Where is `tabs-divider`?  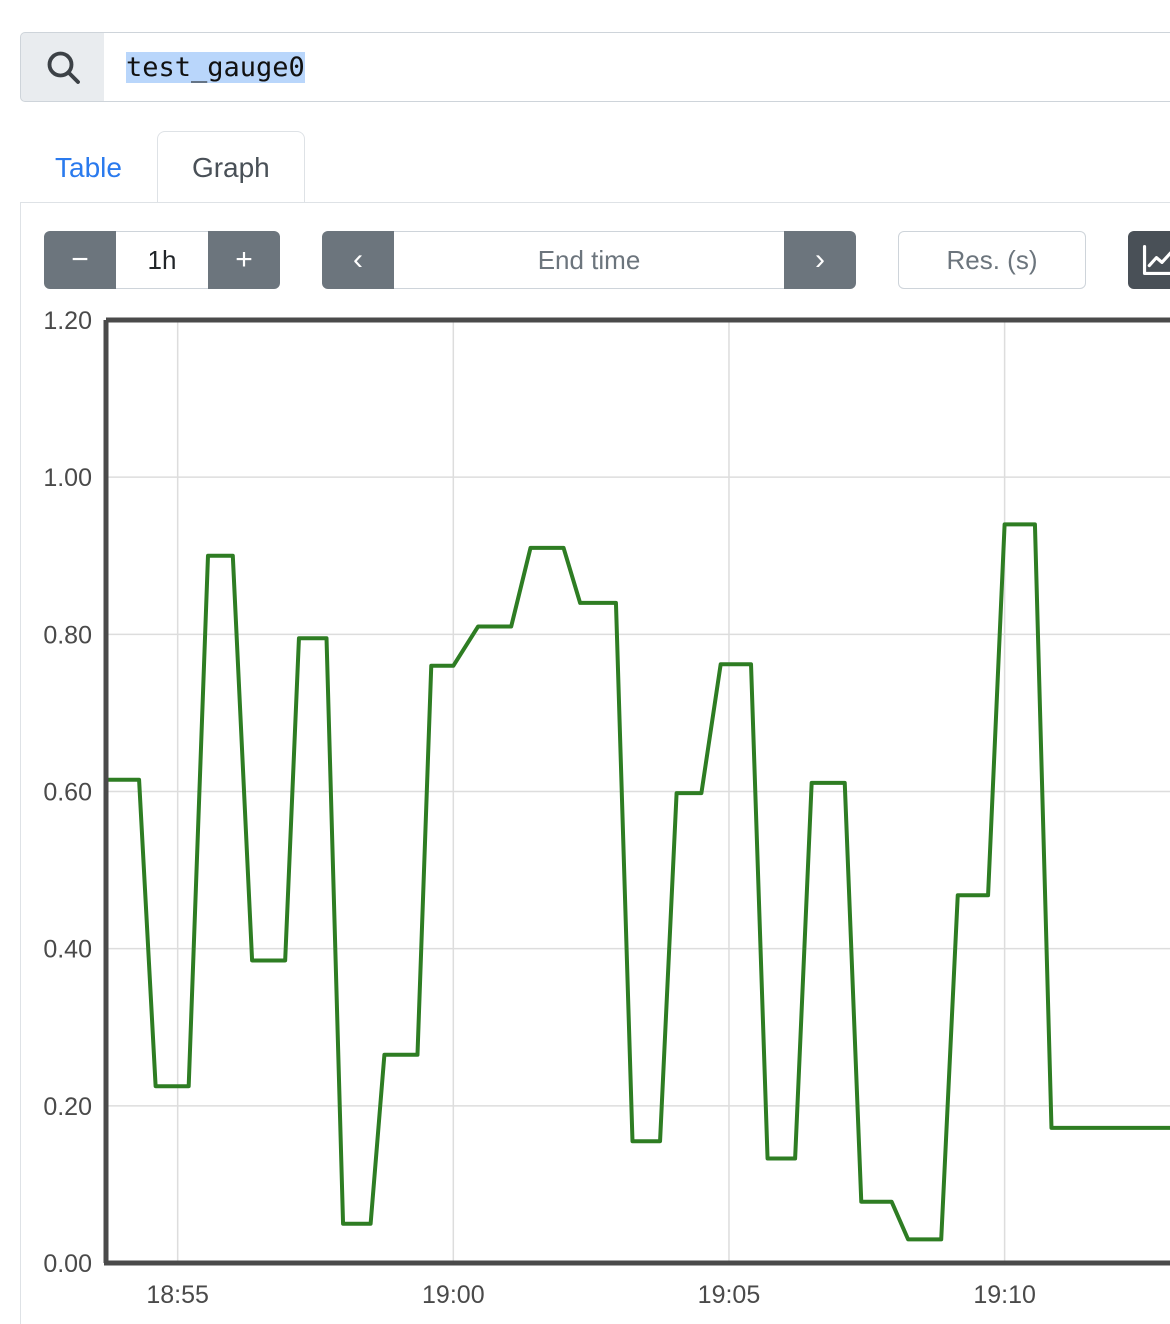 tabs-divider is located at coordinates (595, 202).